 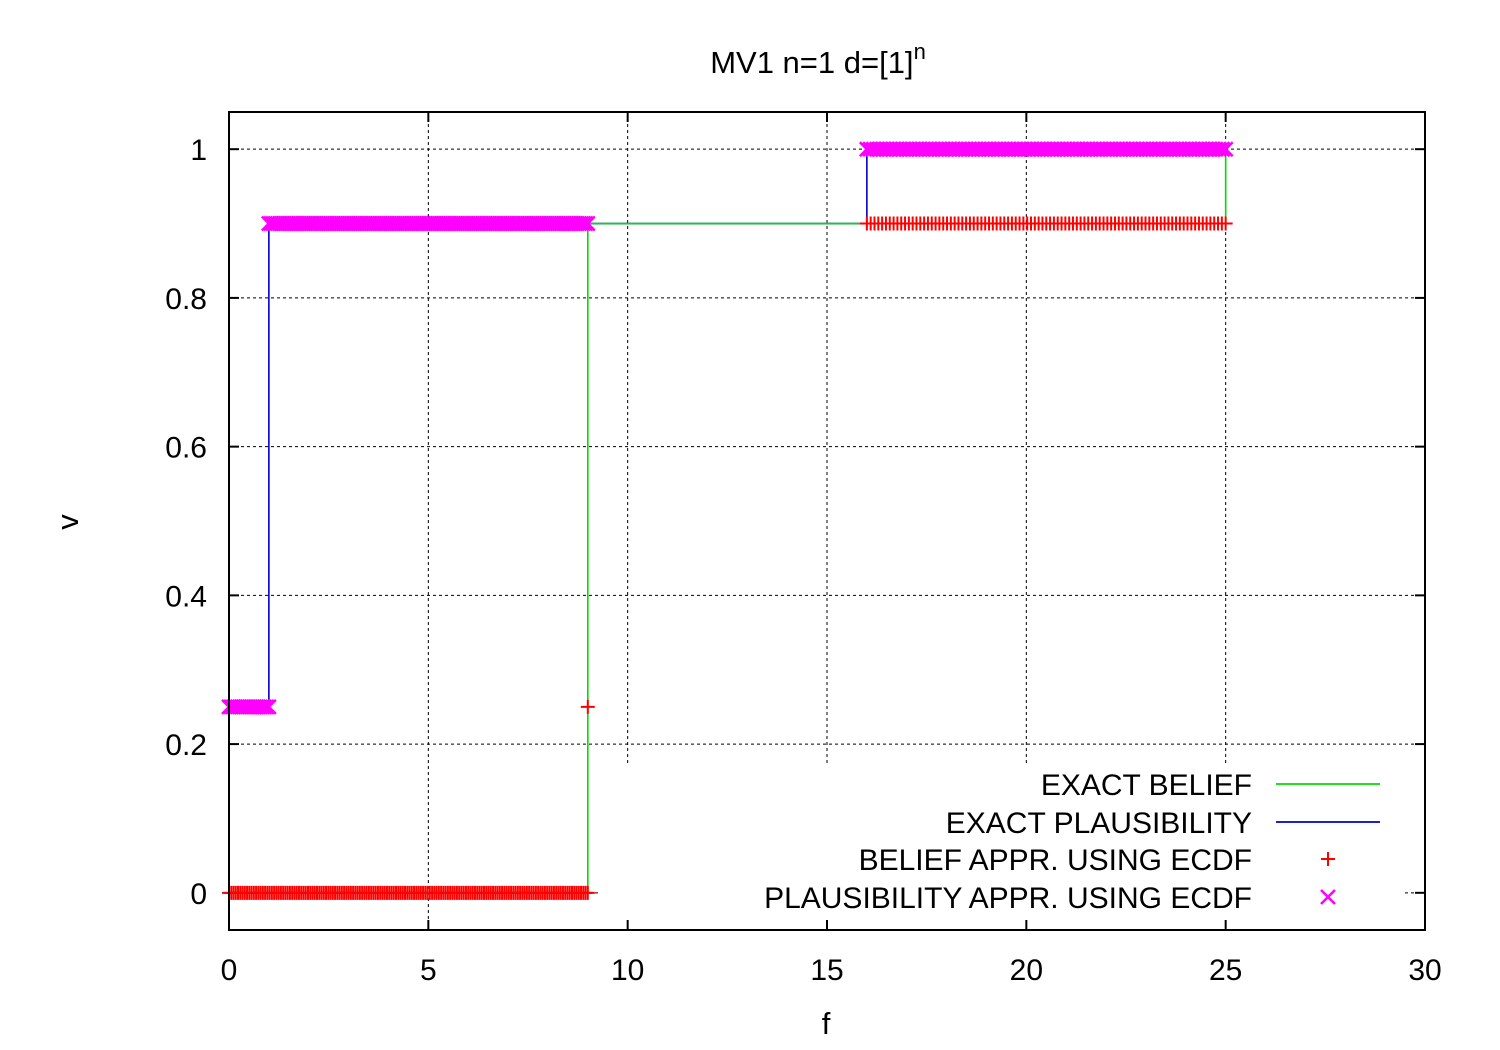 I want to click on legend-label: EXACT BELIEF, so click(x=1146, y=785).